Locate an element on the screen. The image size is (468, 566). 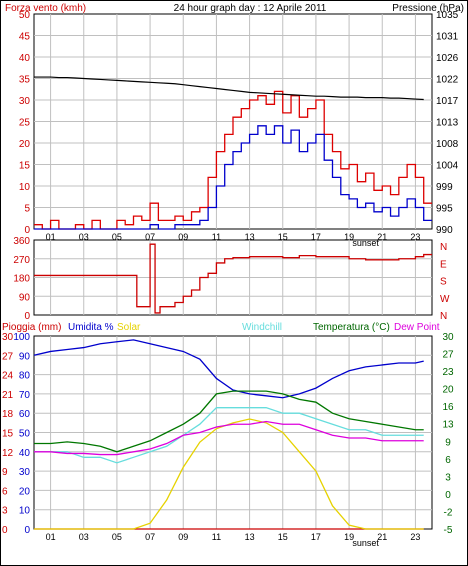
rain-y-tick: 6 is located at coordinates (5, 491).